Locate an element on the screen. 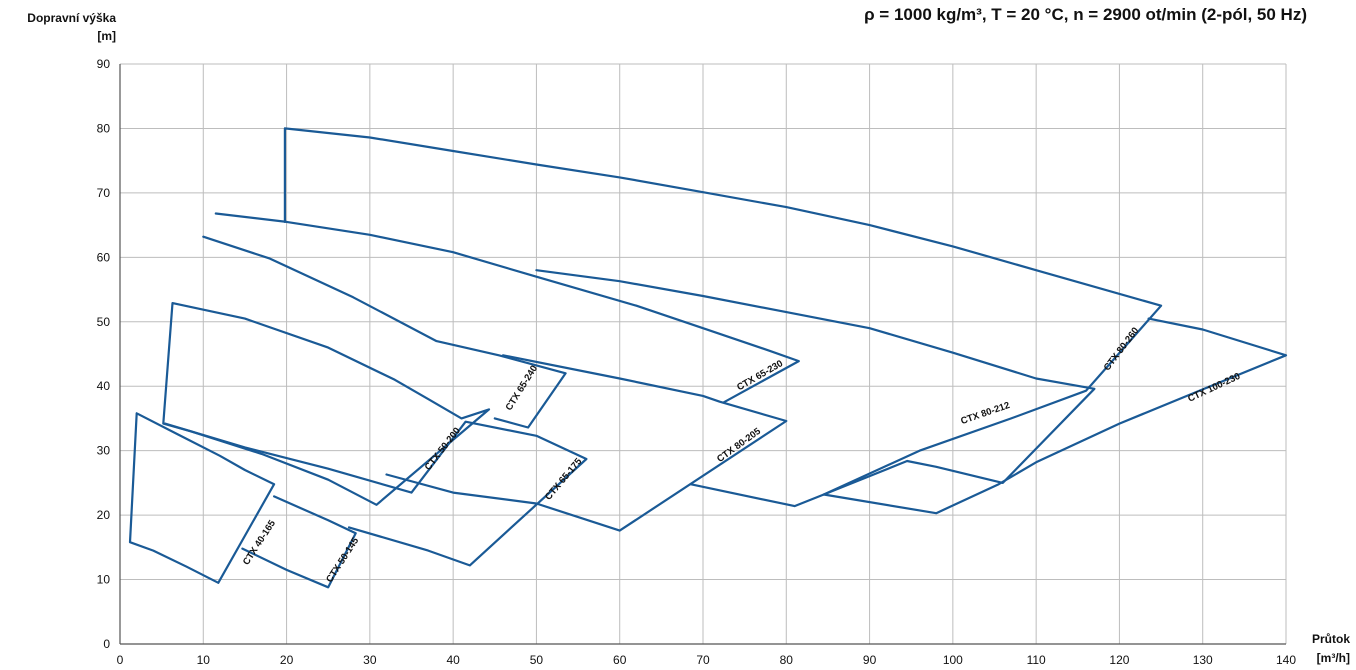 Image resolution: width=1356 pixels, height=670 pixels. y-tick-label: 10 is located at coordinates (104, 580).